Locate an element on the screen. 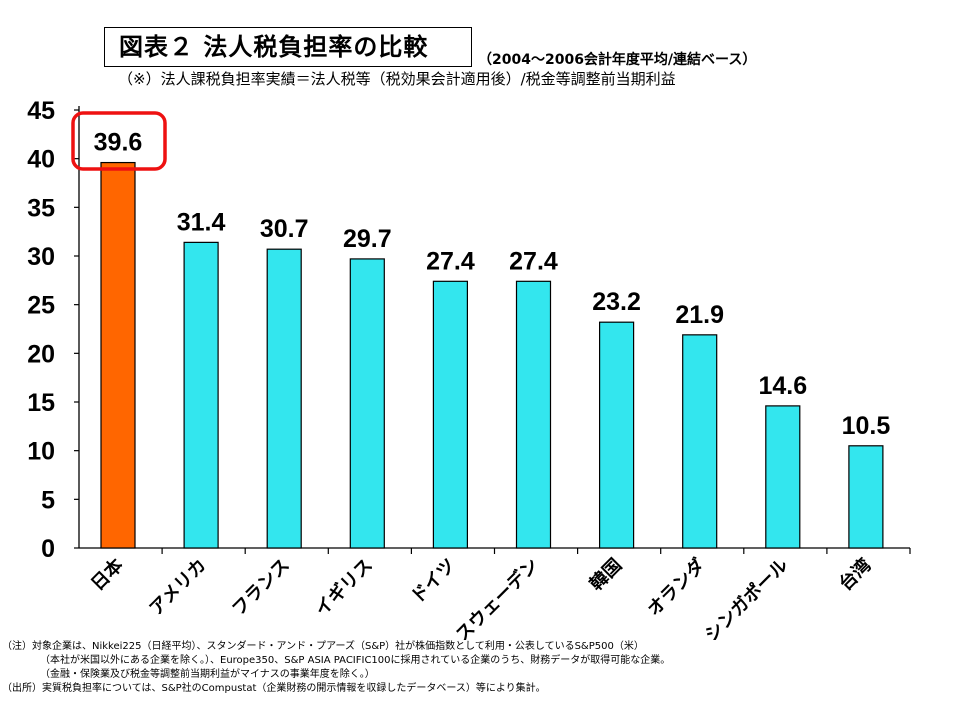 The width and height of the screenshot is (960, 720). x-tick-label: スウェーデン is located at coordinates (497, 597).